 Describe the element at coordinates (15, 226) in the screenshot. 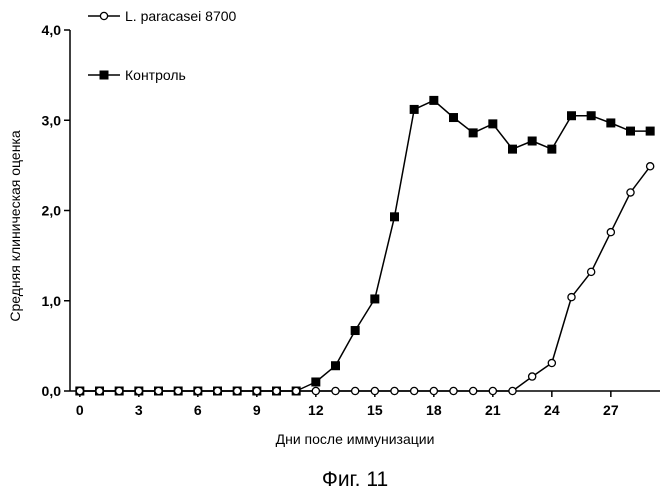

I see `y-axis-title: Средняя клиническая оценка` at that location.